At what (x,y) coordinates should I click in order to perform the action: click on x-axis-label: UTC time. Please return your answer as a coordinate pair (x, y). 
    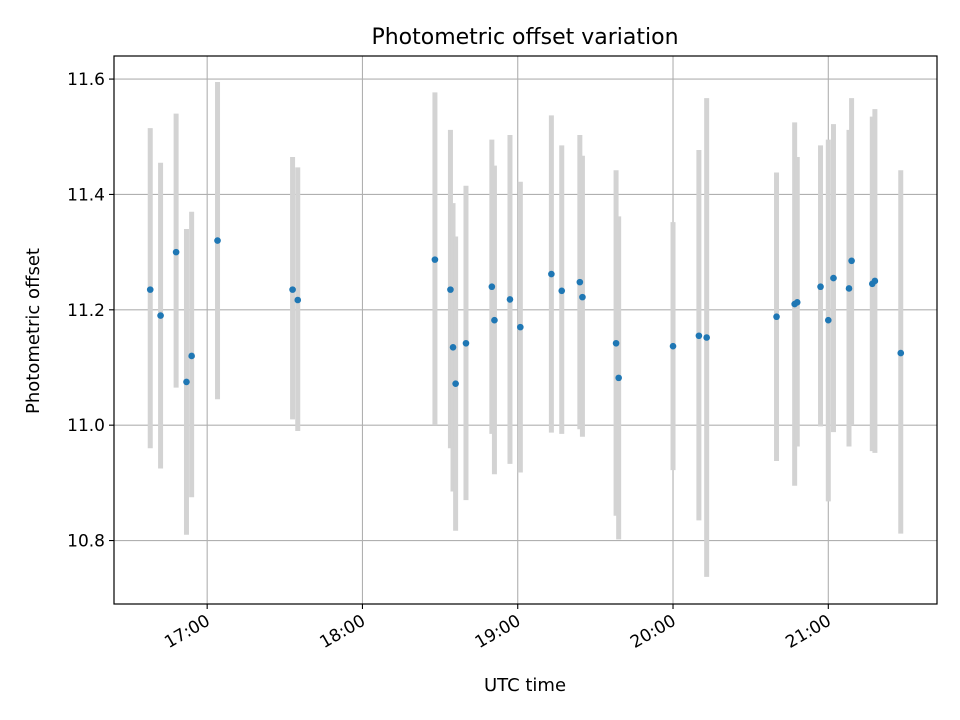
    Looking at the image, I should click on (525, 685).